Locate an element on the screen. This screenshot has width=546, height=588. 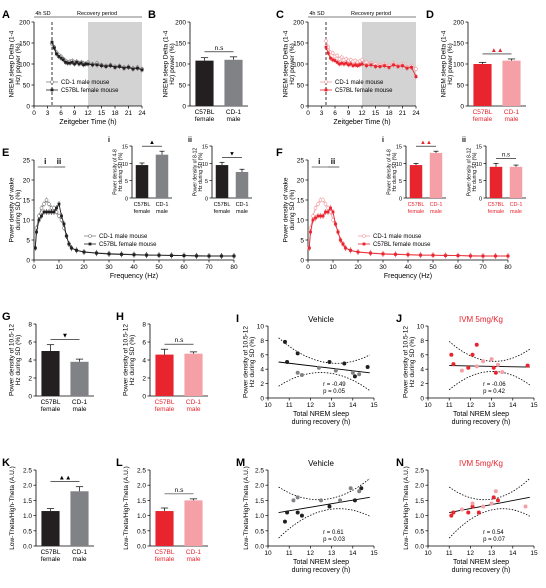
y-axis-label: Power density of wakeduring SD (%) is located at coordinates (289, 209).